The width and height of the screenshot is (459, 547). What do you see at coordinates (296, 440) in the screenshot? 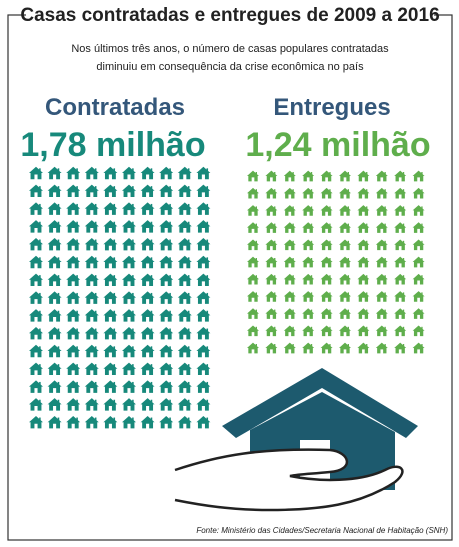
I see `house-in-hand` at bounding box center [296, 440].